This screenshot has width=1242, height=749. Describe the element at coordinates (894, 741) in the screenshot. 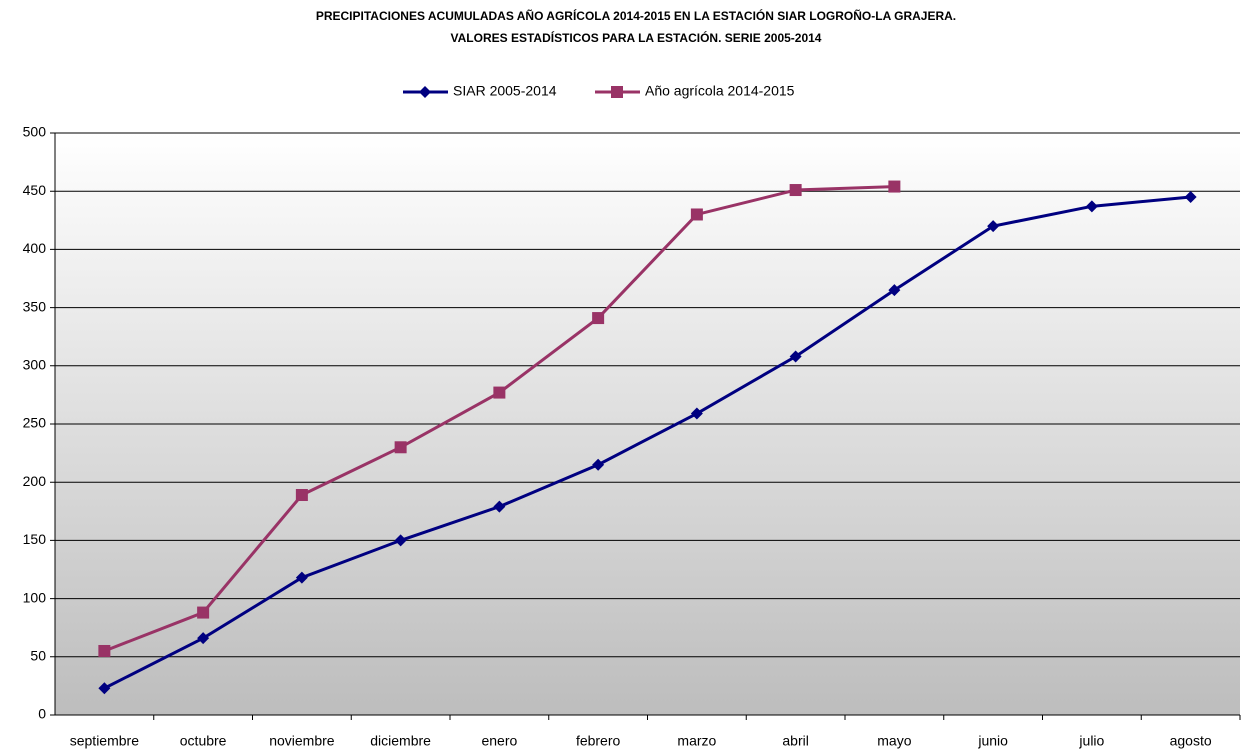

I see `x-tick-label: mayo` at that location.